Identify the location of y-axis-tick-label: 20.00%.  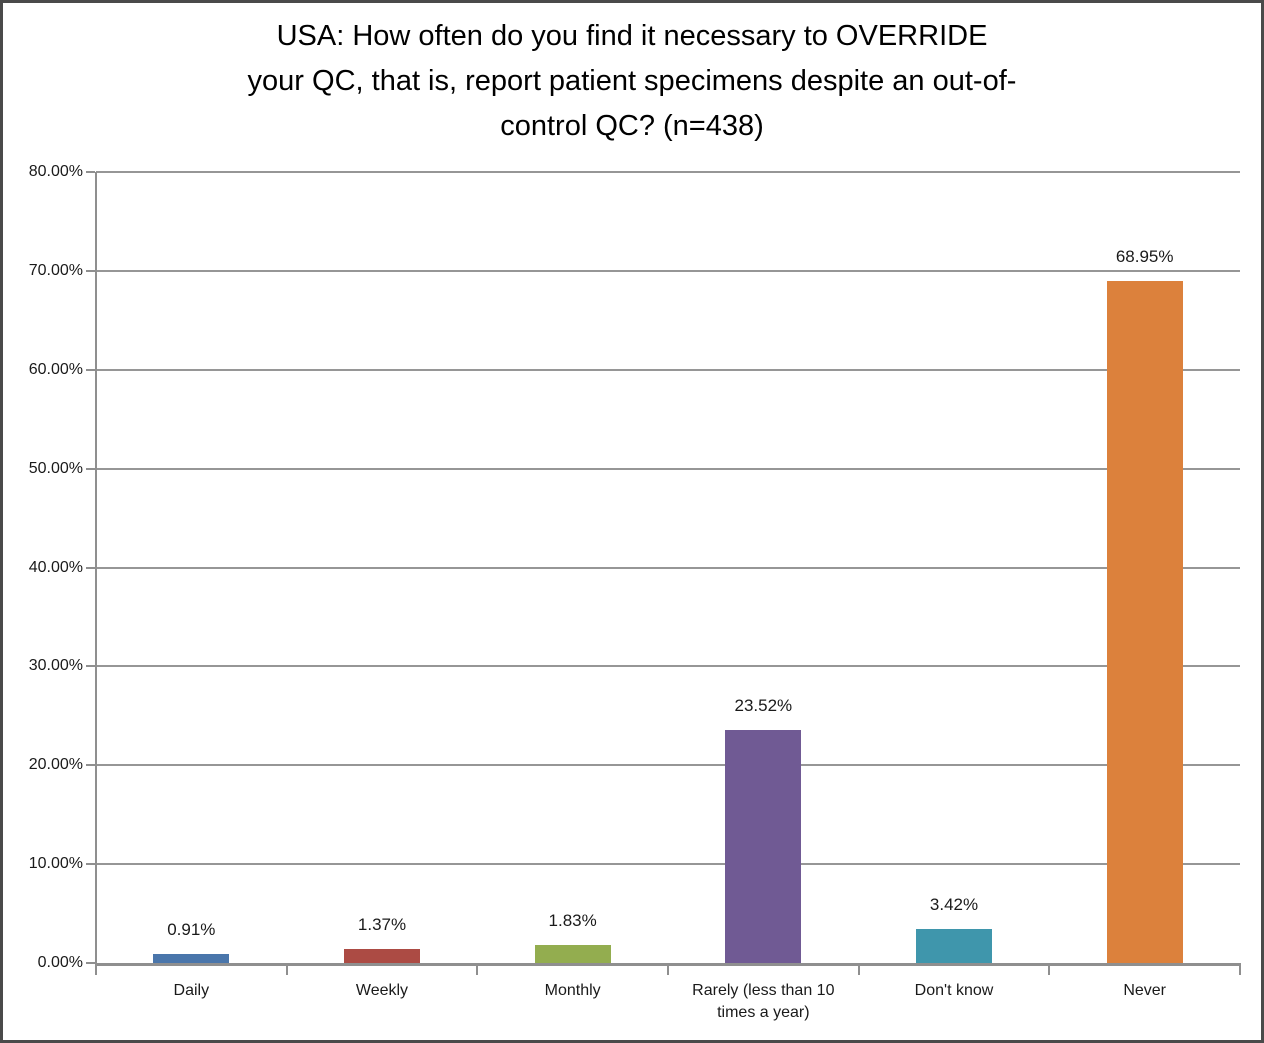
(55, 765).